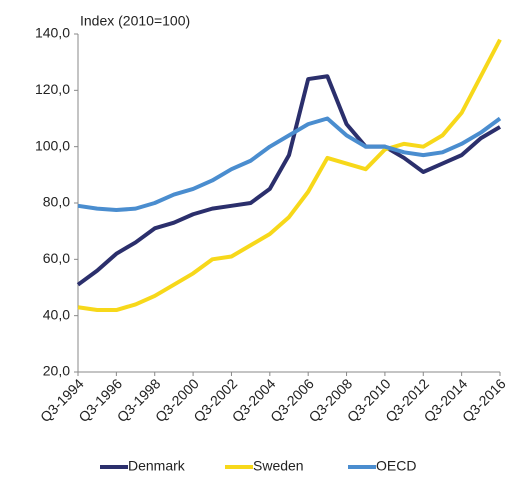 This screenshot has height=486, width=506. I want to click on legend-label: Sweden, so click(278, 466).